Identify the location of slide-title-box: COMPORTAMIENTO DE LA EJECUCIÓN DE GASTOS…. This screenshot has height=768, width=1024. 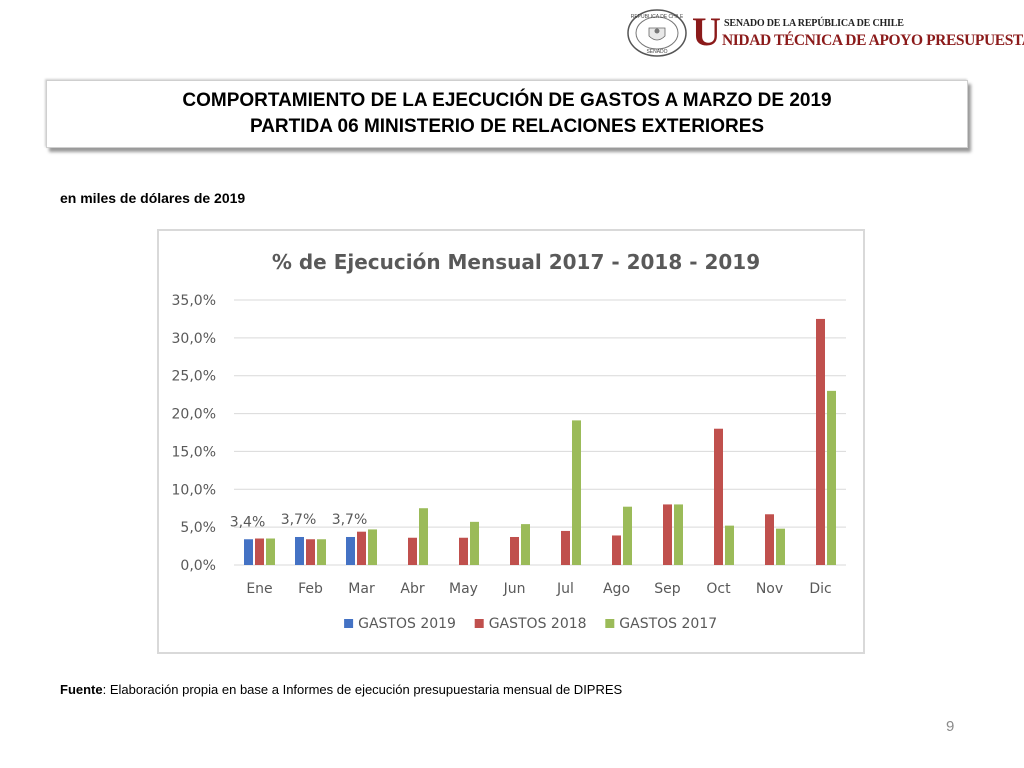
(507, 114).